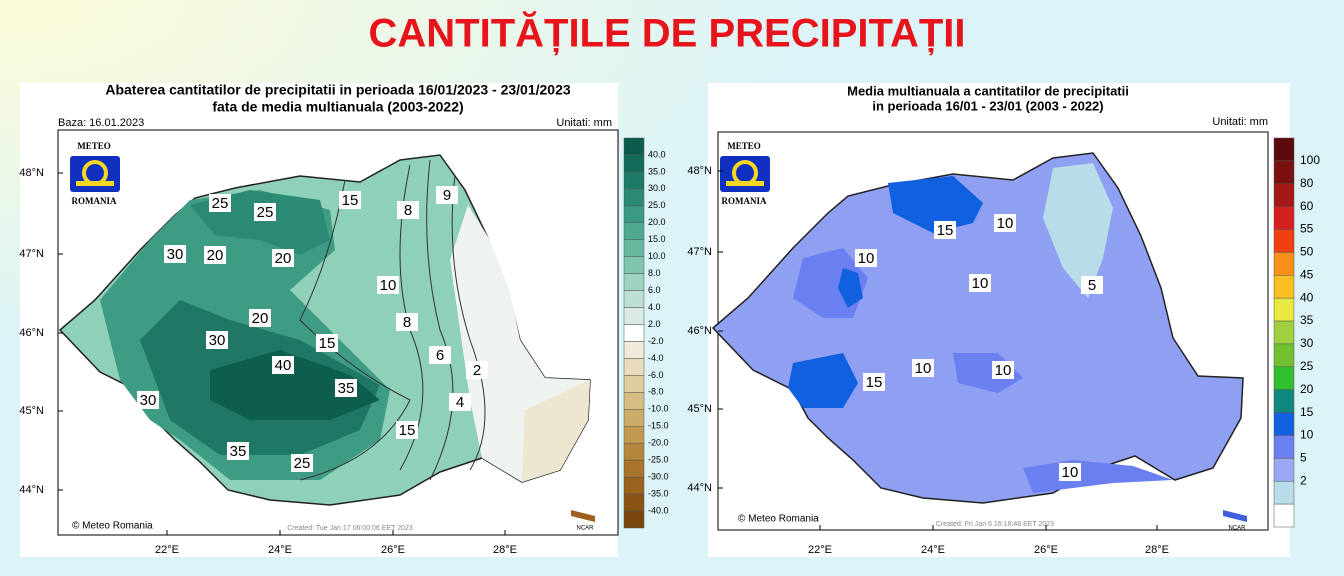  Describe the element at coordinates (657, 256) in the screenshot. I see `legend-label: 10.0` at that location.